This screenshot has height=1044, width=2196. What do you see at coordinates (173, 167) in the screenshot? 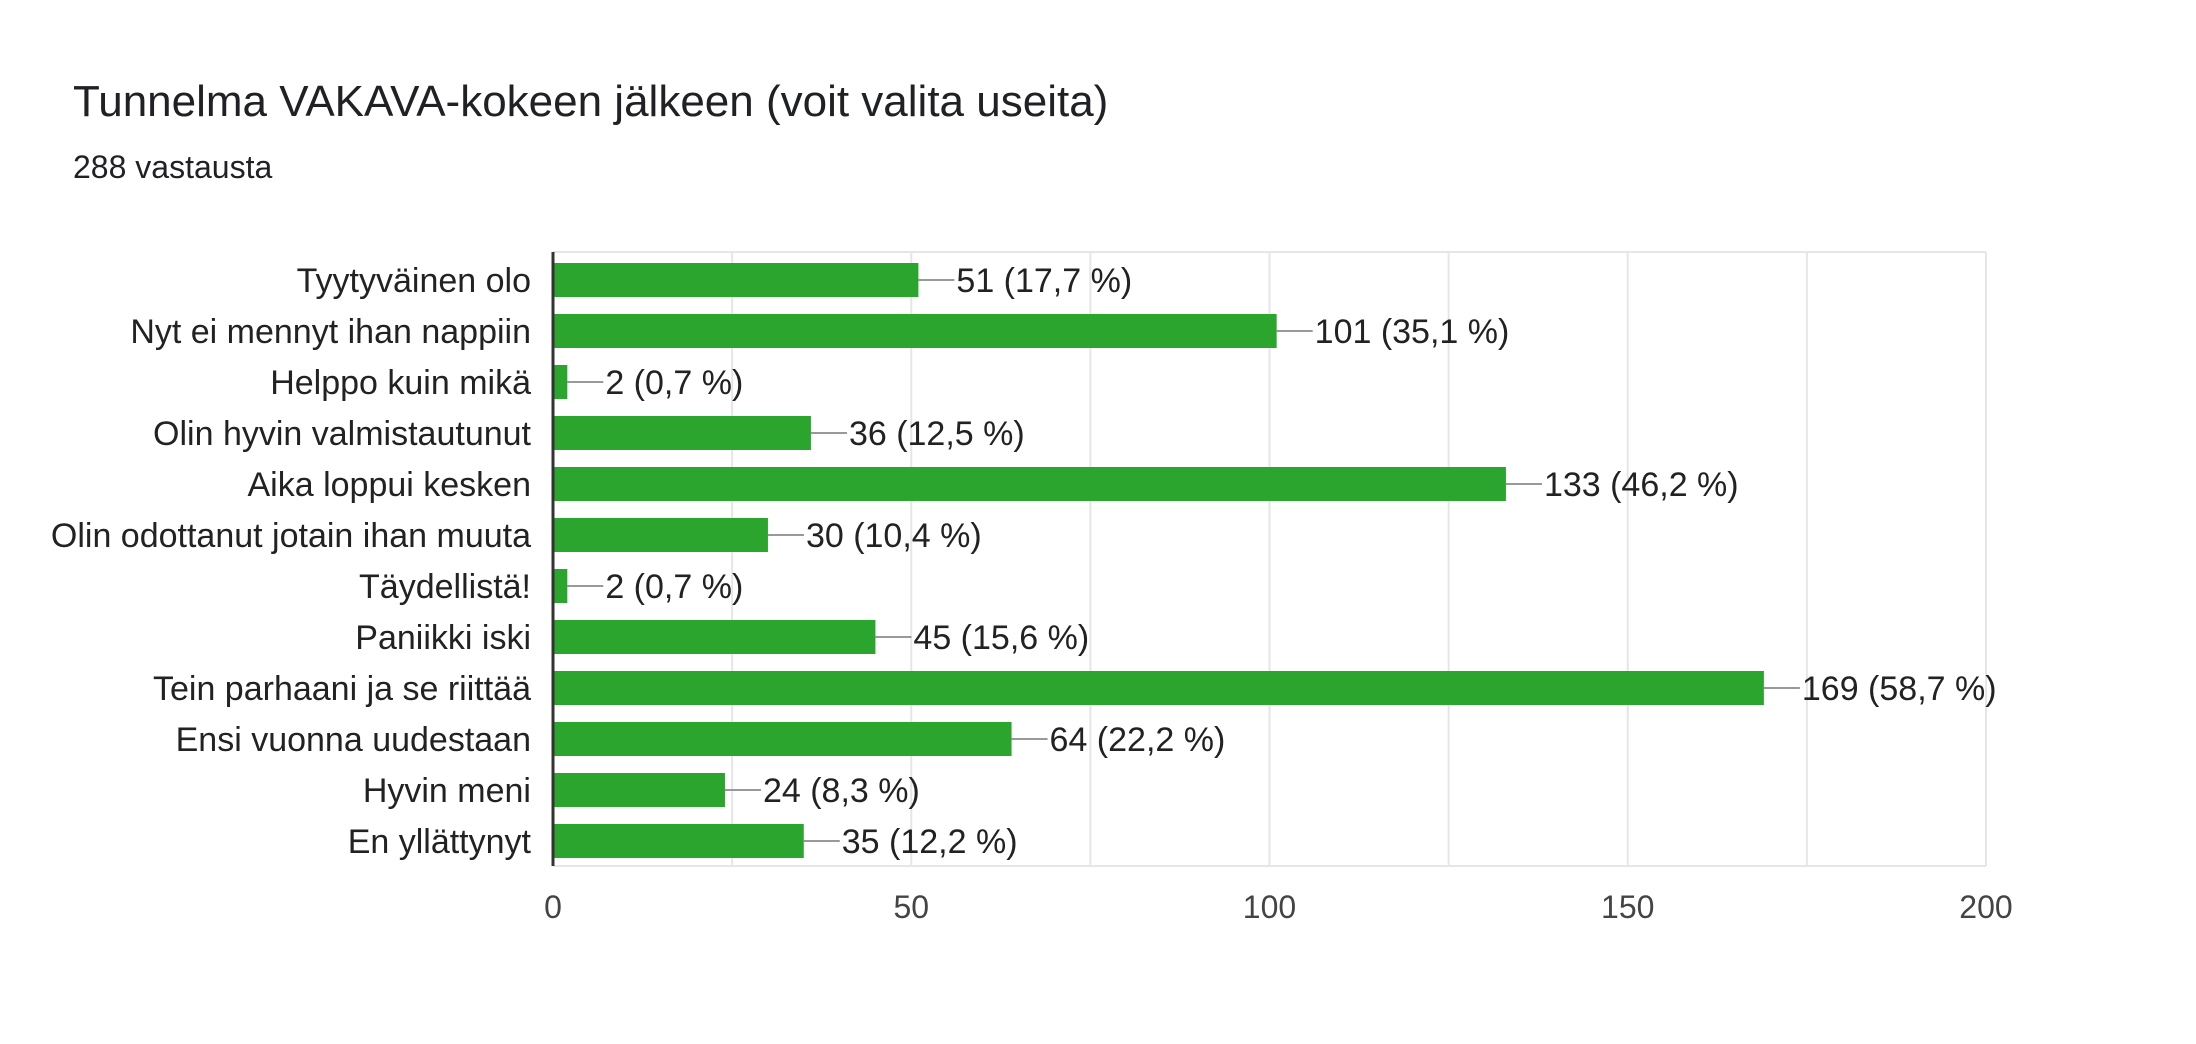
I see `response-count: 288 vastausta` at bounding box center [173, 167].